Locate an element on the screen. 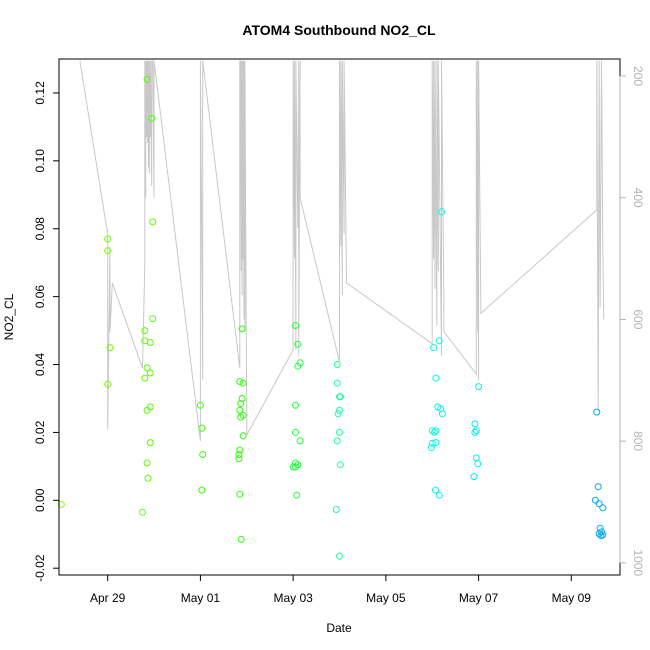 Image resolution: width=650 pixels, height=650 pixels. x-axis: Apr 29 May 01 May 03 May 05 May 07 May 09 is located at coordinates (341, 589).